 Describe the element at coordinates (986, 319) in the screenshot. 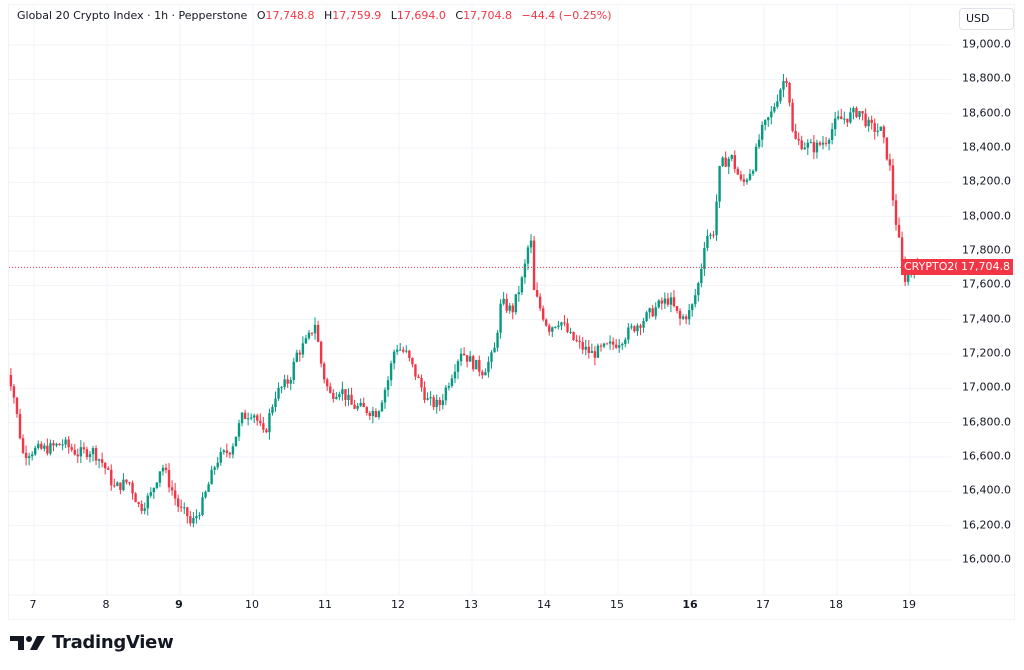

I see `price-tick-label: 17,400.0` at that location.